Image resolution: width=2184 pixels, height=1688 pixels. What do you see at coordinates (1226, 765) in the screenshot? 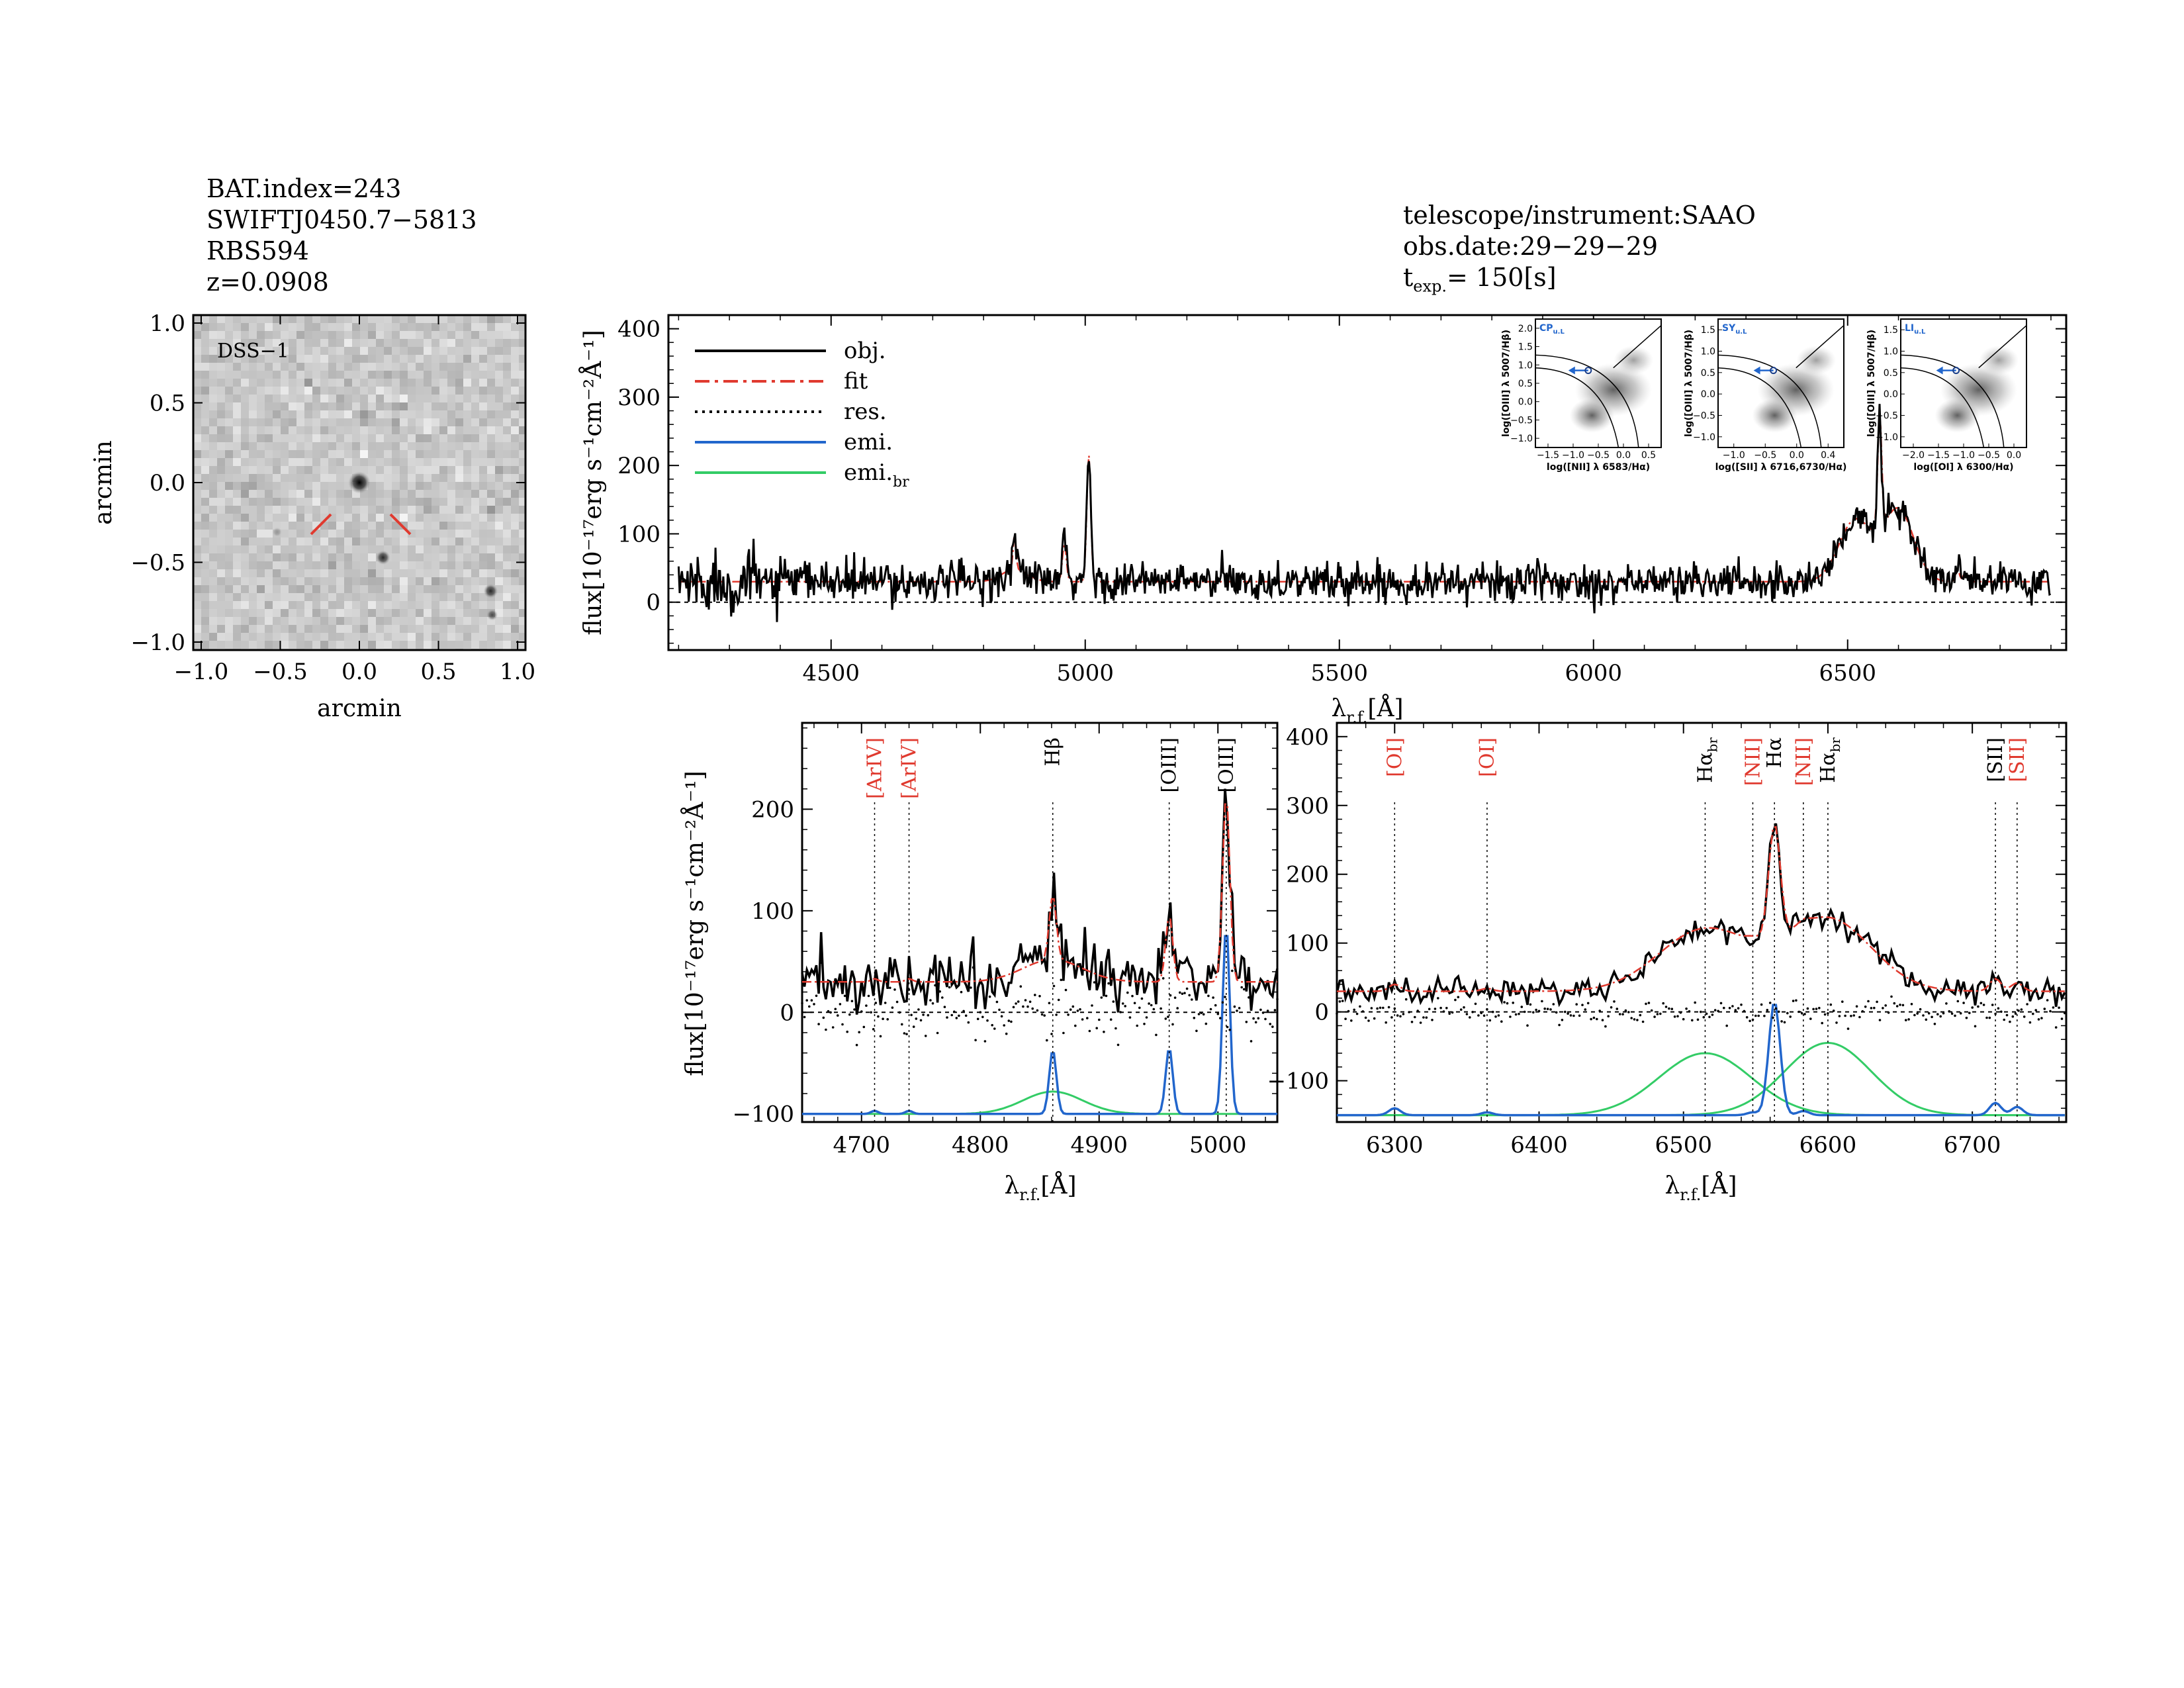
I see `hbeta-marker-label-4: [OIII]` at bounding box center [1226, 765].